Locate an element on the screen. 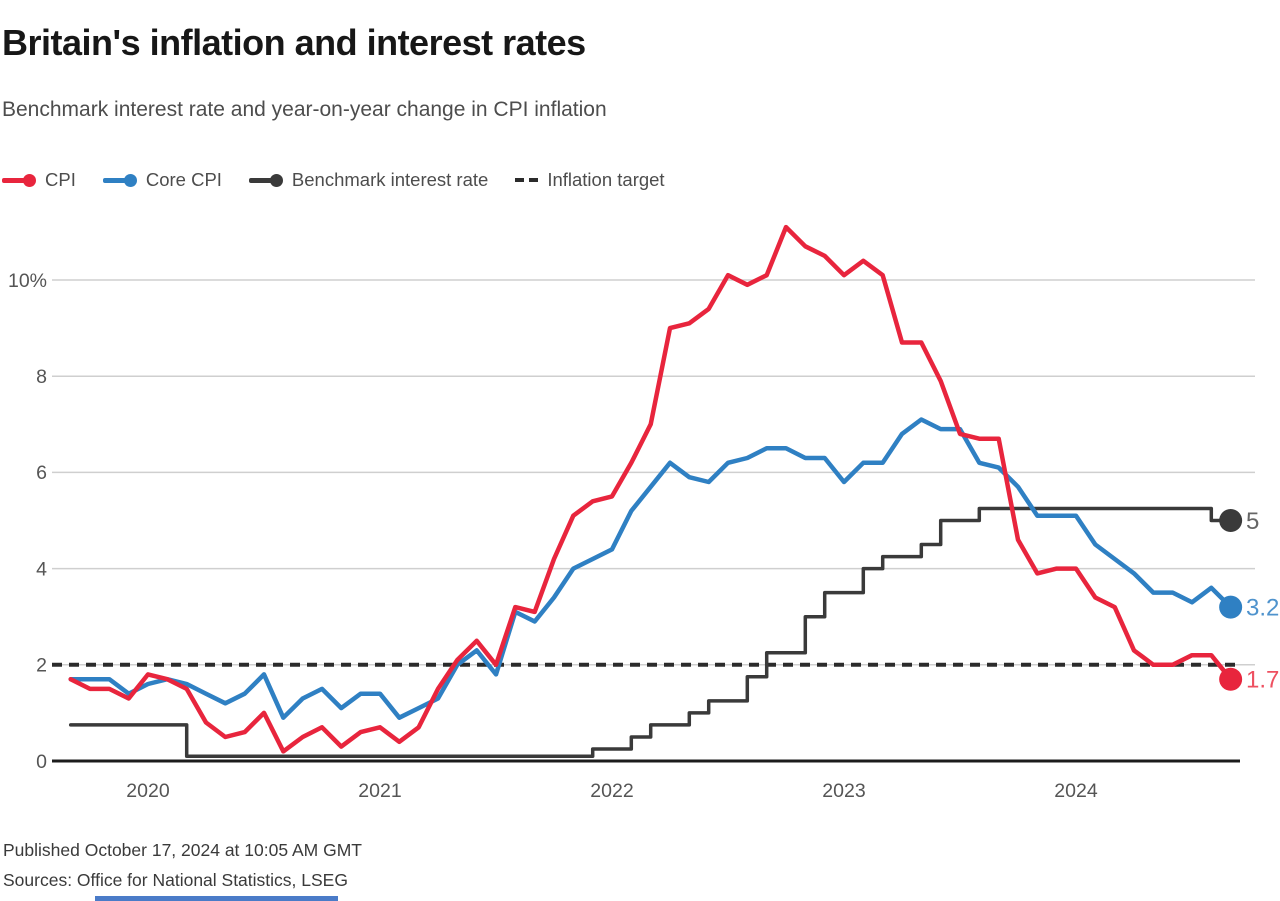  legend-label-inflation-target: Inflation target is located at coordinates (606, 179).